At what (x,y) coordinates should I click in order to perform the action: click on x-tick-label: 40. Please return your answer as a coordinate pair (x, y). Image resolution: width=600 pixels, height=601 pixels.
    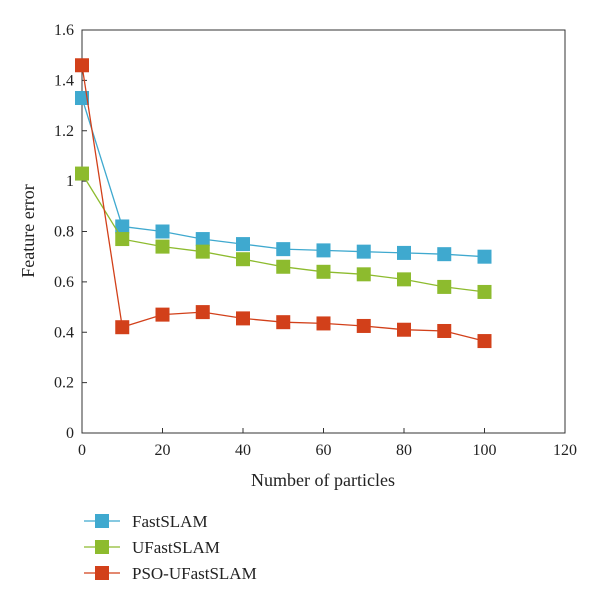
    Looking at the image, I should click on (243, 450).